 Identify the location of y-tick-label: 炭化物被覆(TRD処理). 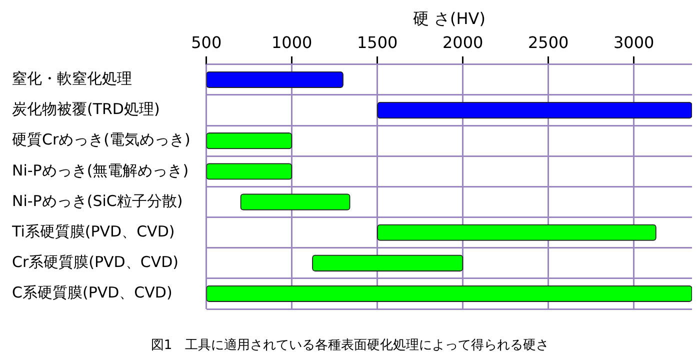
(86, 109).